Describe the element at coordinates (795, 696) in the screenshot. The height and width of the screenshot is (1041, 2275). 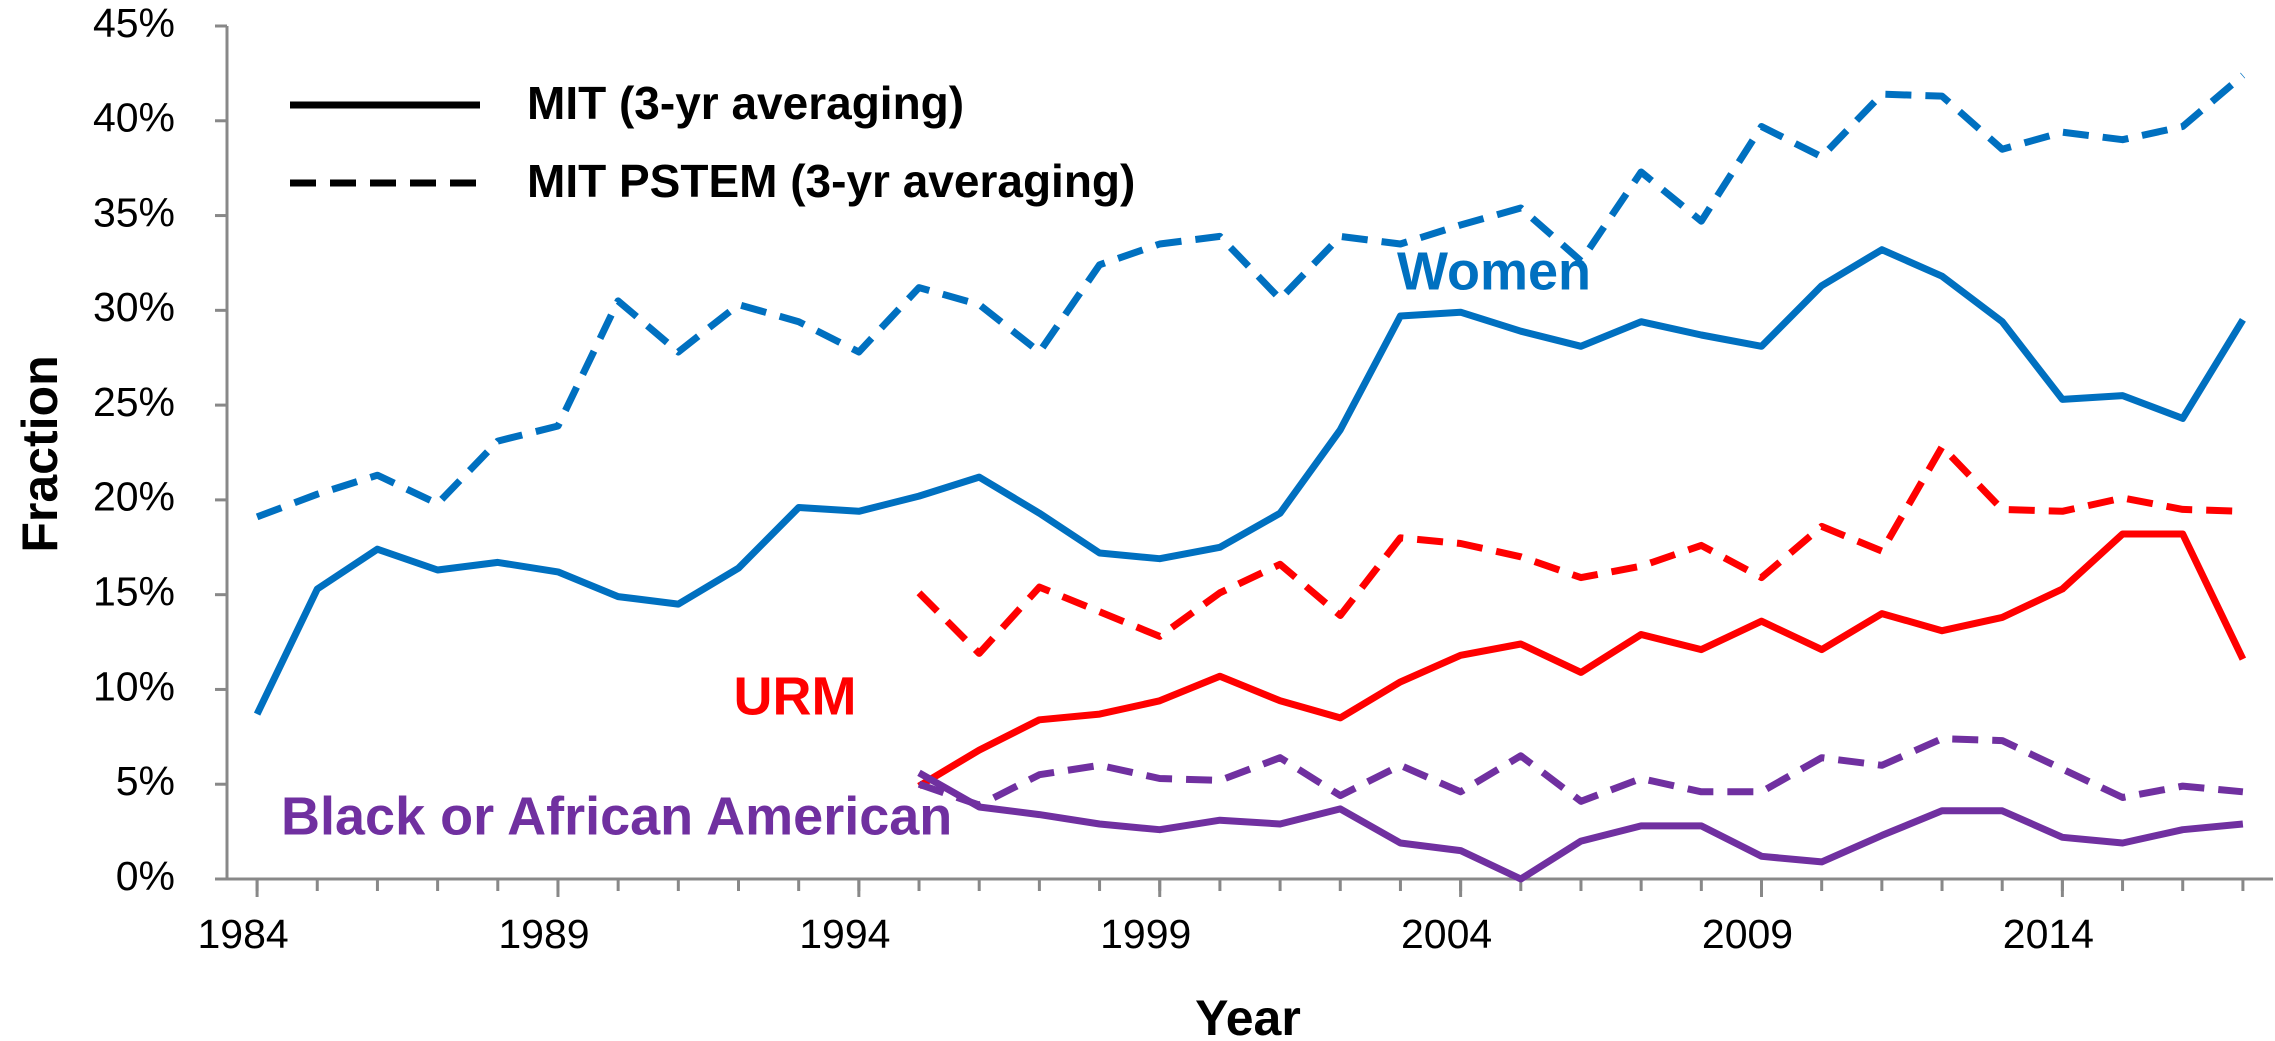
I see `group-label: URM` at that location.